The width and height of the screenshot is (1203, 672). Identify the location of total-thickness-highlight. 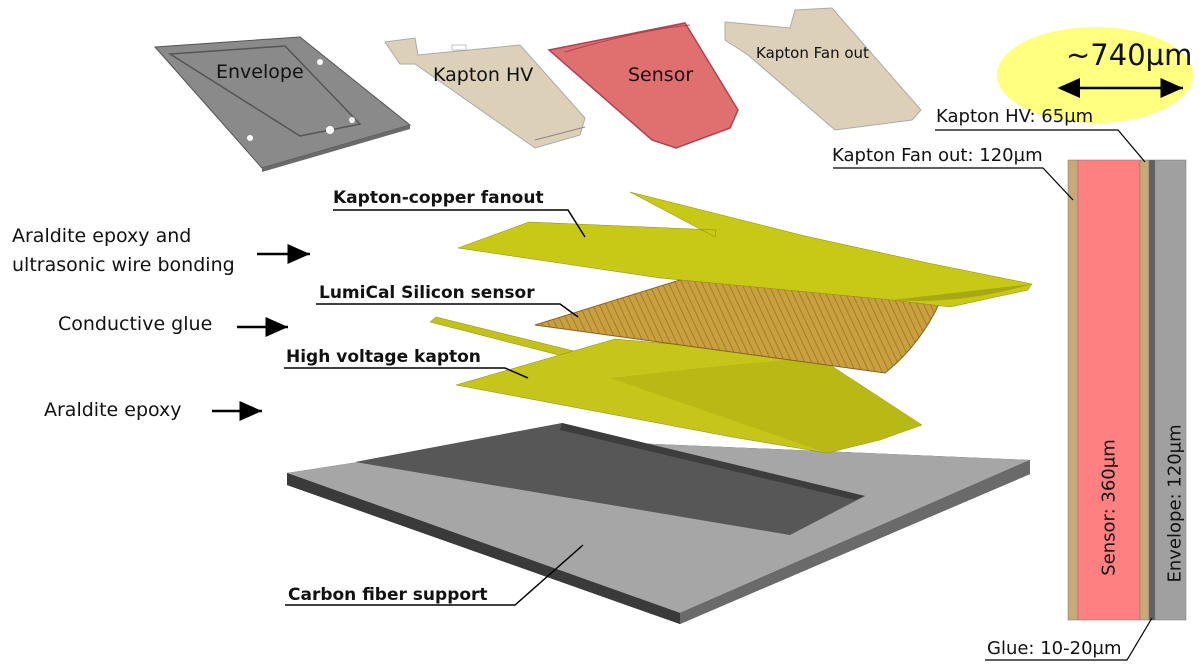
(1095, 75).